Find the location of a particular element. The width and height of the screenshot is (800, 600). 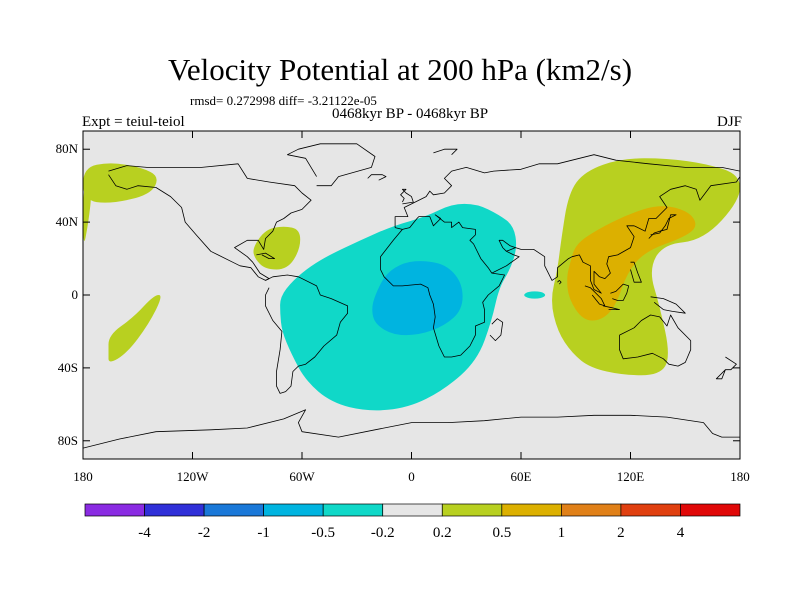

region-cyan-indian-ocean-small is located at coordinates (535, 295).